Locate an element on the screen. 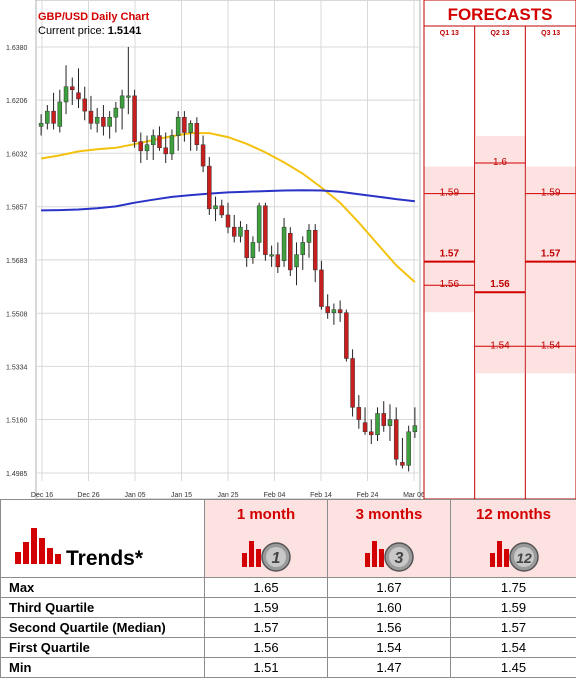 Image resolution: width=576 pixels, height=678 pixels. x-tick-label: Dec 26 is located at coordinates (88, 495).